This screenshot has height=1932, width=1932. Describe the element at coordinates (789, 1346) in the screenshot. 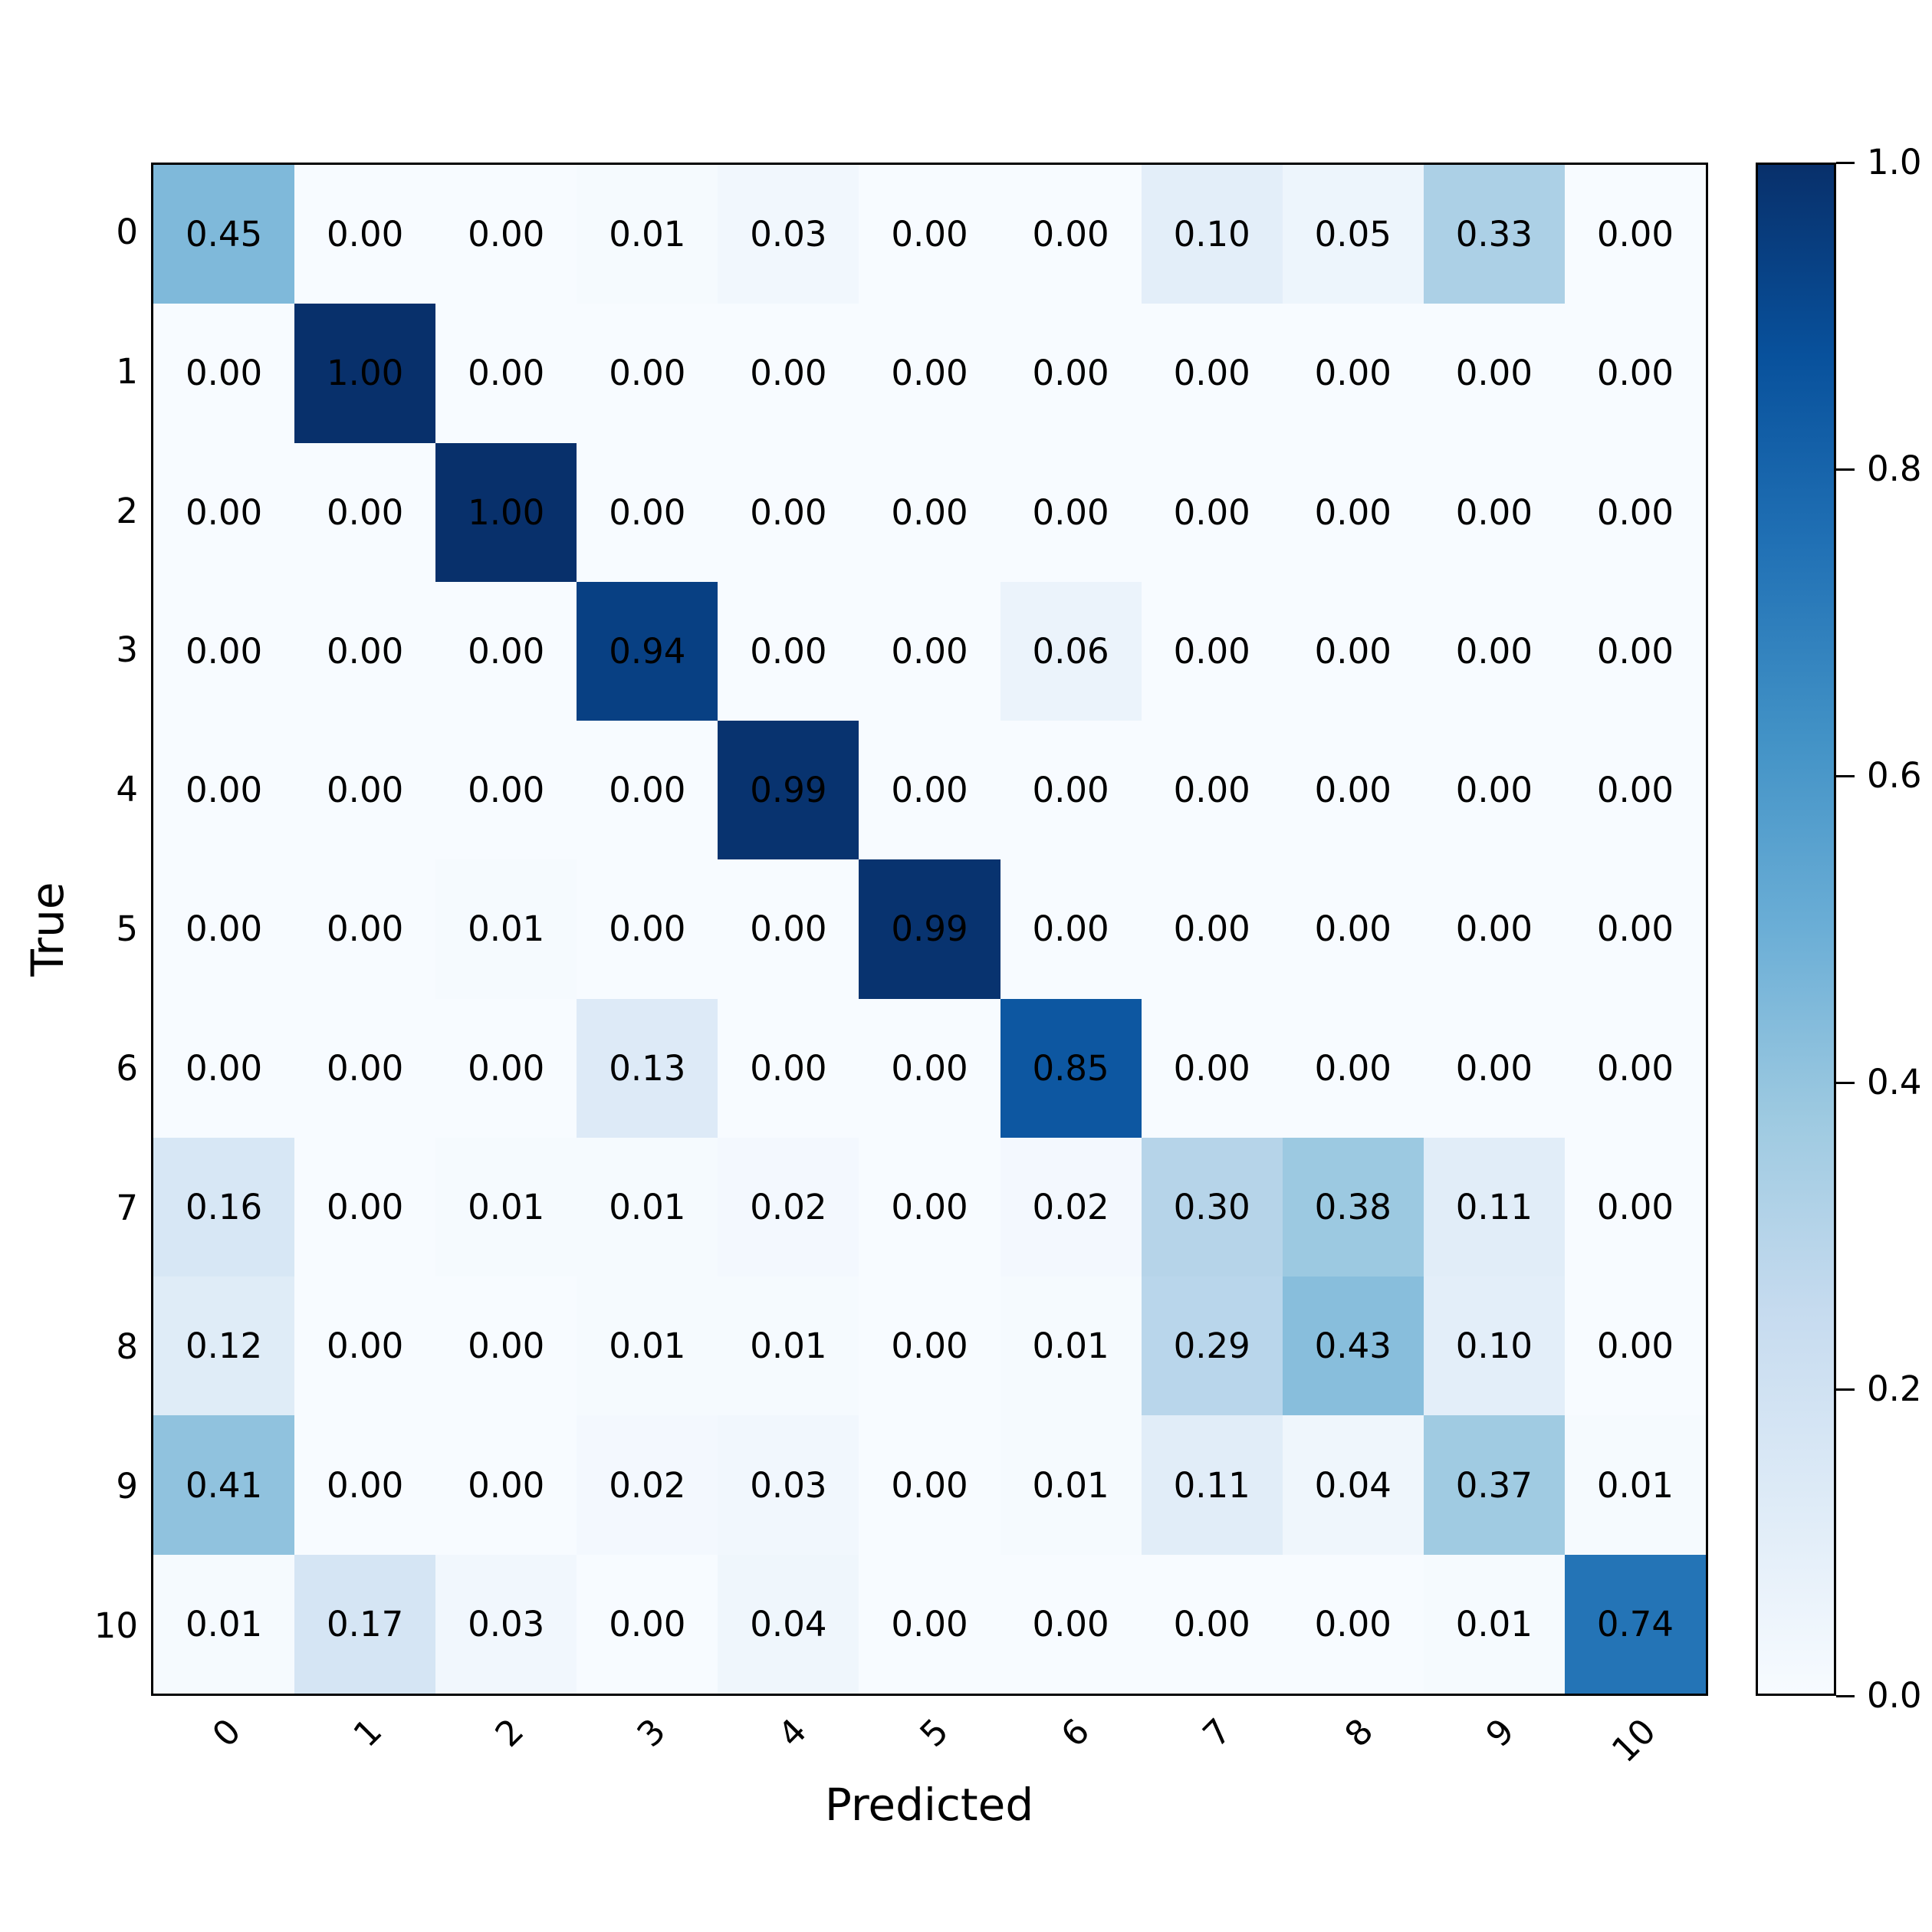

I see `matrix-cell-r8-c4: 0.01` at that location.